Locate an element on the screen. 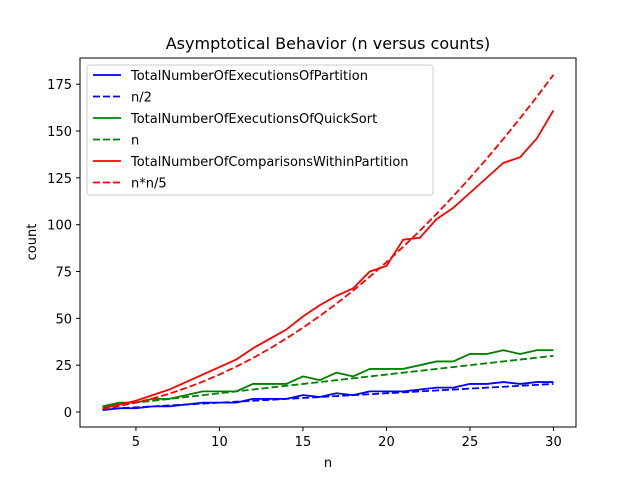 This screenshot has height=480, width=640. y-tick-label: 25 is located at coordinates (63, 366).